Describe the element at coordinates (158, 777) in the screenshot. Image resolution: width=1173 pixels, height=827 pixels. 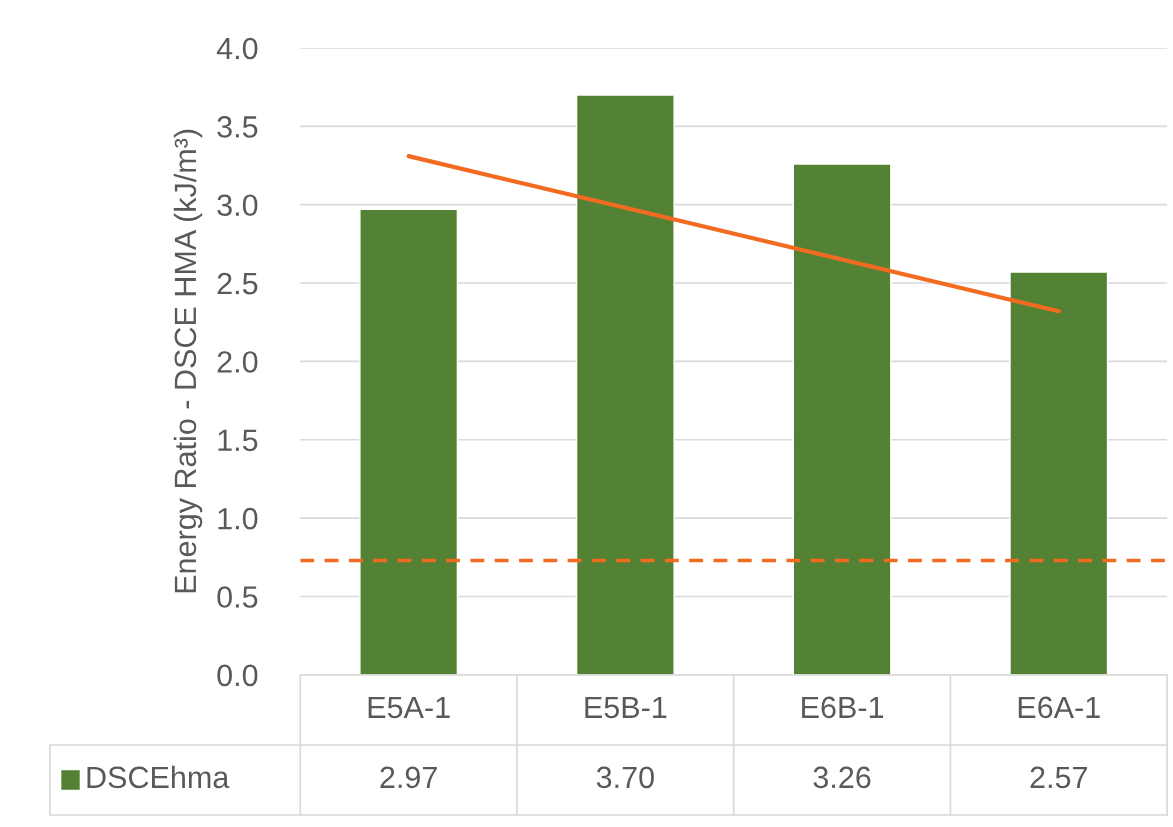
I see `legend-label: DSCEhma` at that location.